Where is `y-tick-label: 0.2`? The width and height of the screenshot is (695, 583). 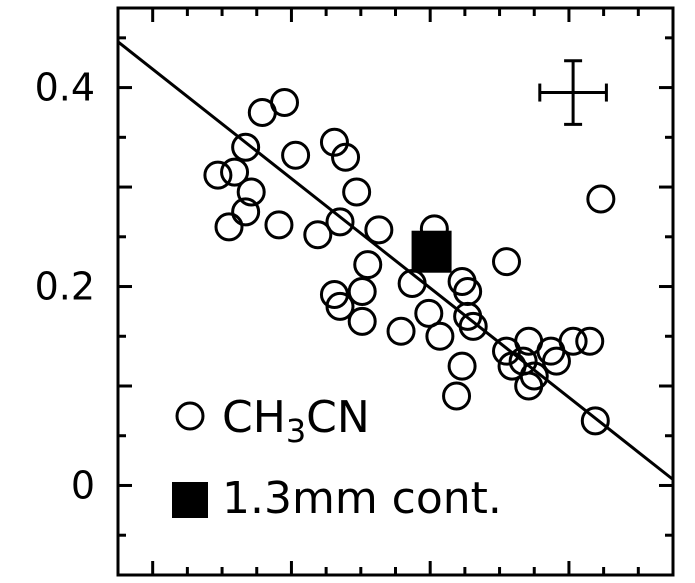
y-tick-label: 0.2 is located at coordinates (65, 287).